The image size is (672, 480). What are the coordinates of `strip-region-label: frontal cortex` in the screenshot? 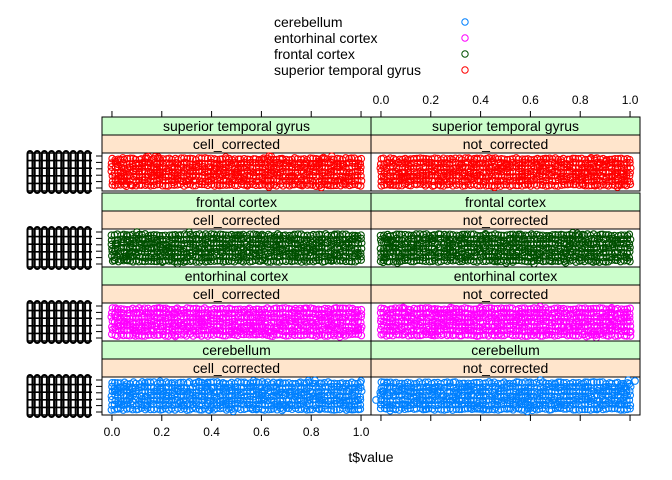 It's located at (505, 202).